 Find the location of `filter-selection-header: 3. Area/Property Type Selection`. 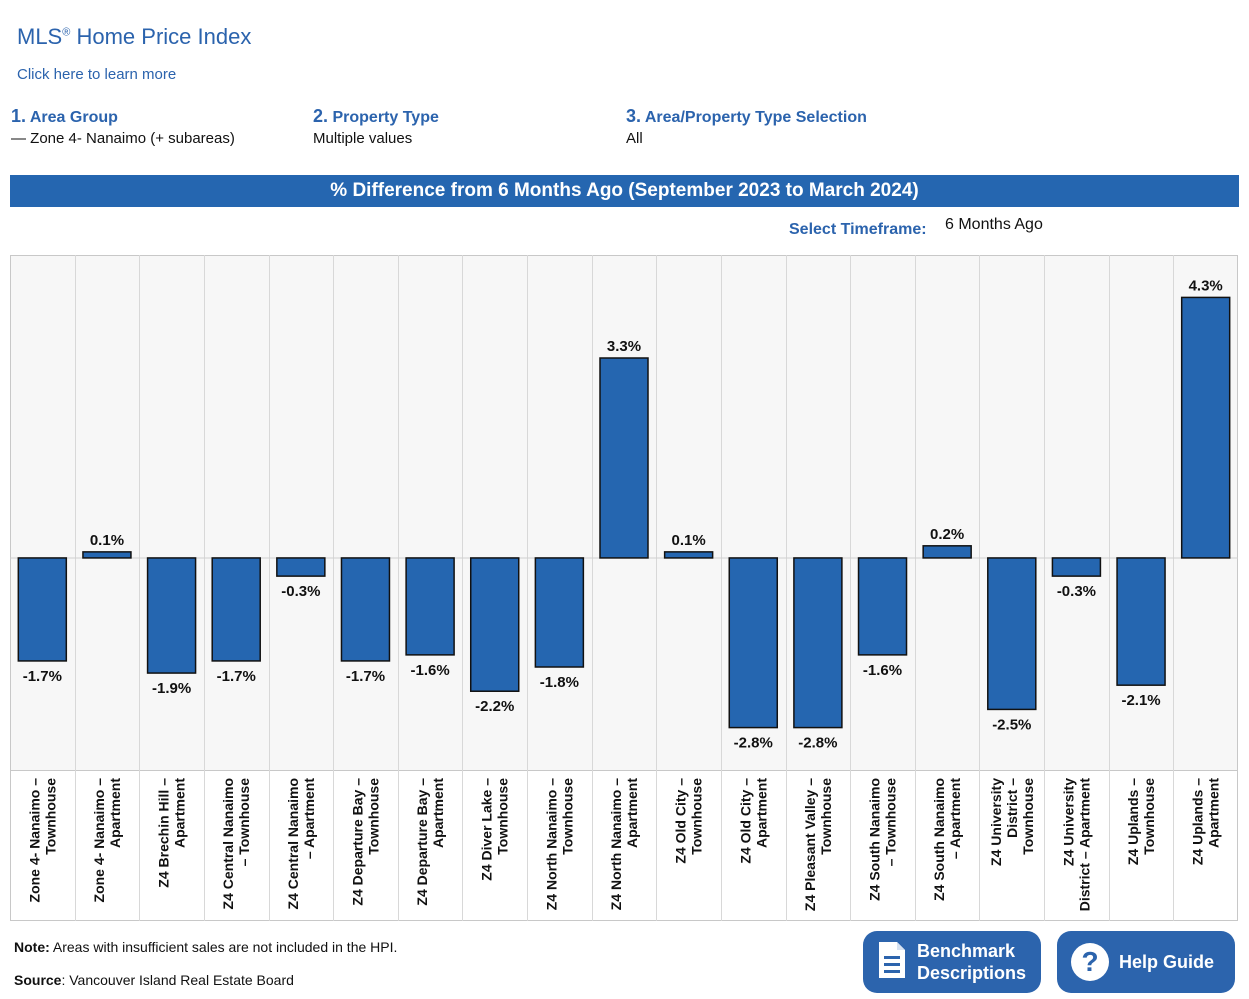

filter-selection-header: 3. Area/Property Type Selection is located at coordinates (746, 116).